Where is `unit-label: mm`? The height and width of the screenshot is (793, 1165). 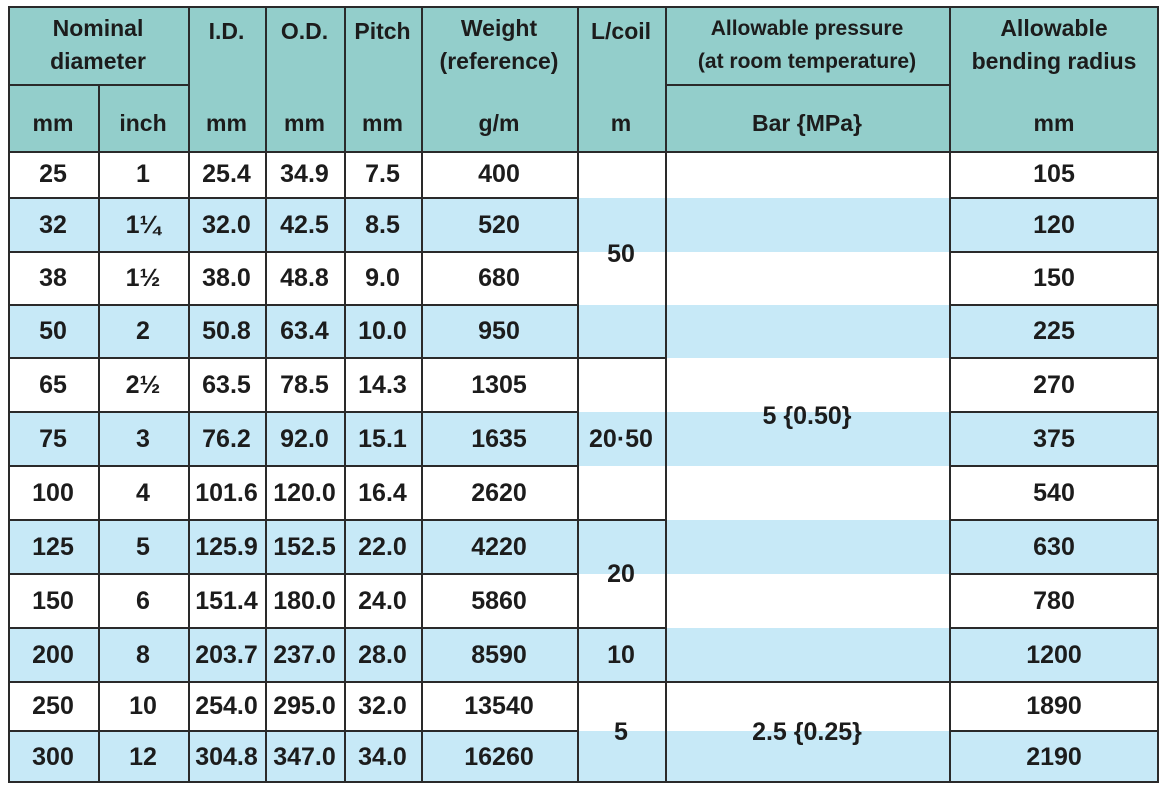
unit-label: mm is located at coordinates (304, 123).